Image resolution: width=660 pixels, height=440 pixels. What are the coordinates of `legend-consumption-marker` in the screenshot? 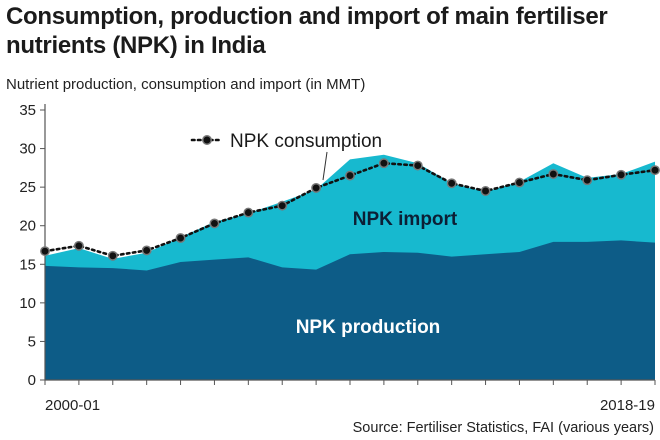 It's located at (207, 140).